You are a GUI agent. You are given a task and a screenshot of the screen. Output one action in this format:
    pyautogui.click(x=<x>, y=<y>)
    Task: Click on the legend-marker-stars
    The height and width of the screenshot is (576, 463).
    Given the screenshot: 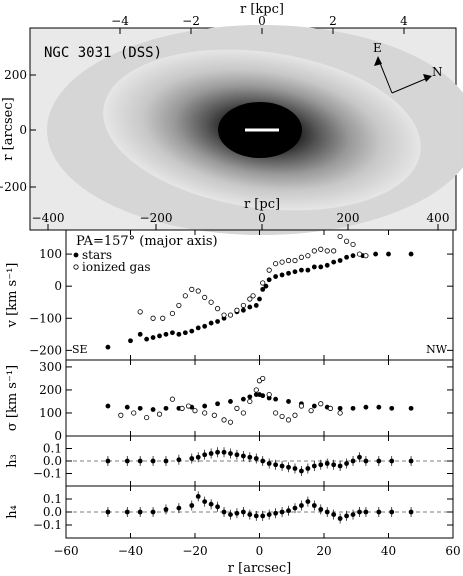 What is the action you would take?
    pyautogui.click(x=76, y=255)
    